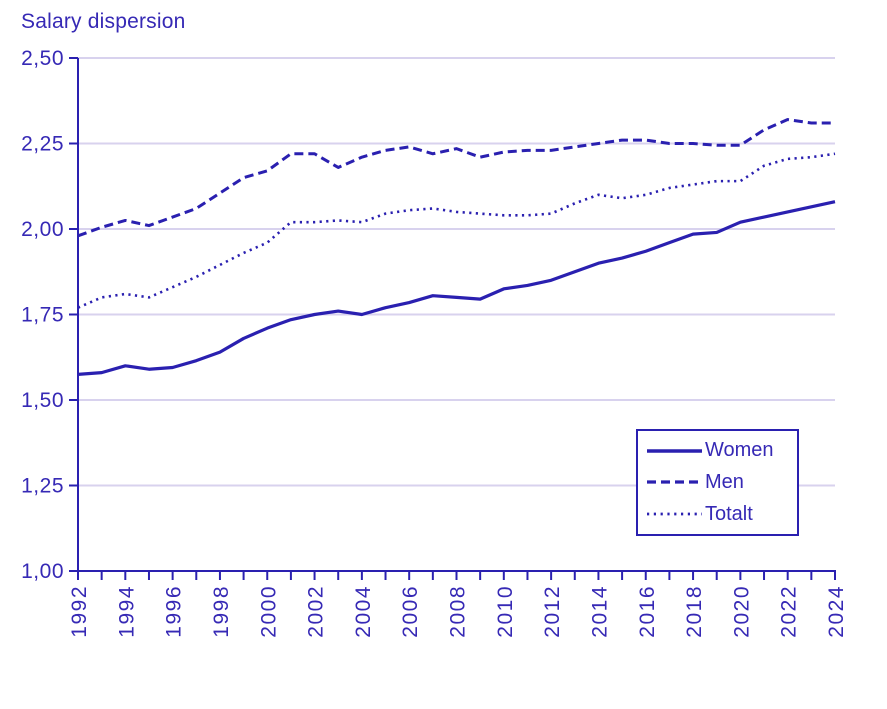 This screenshot has width=887, height=709. Describe the element at coordinates (42, 229) in the screenshot. I see `svg-text: 2,00` at that location.